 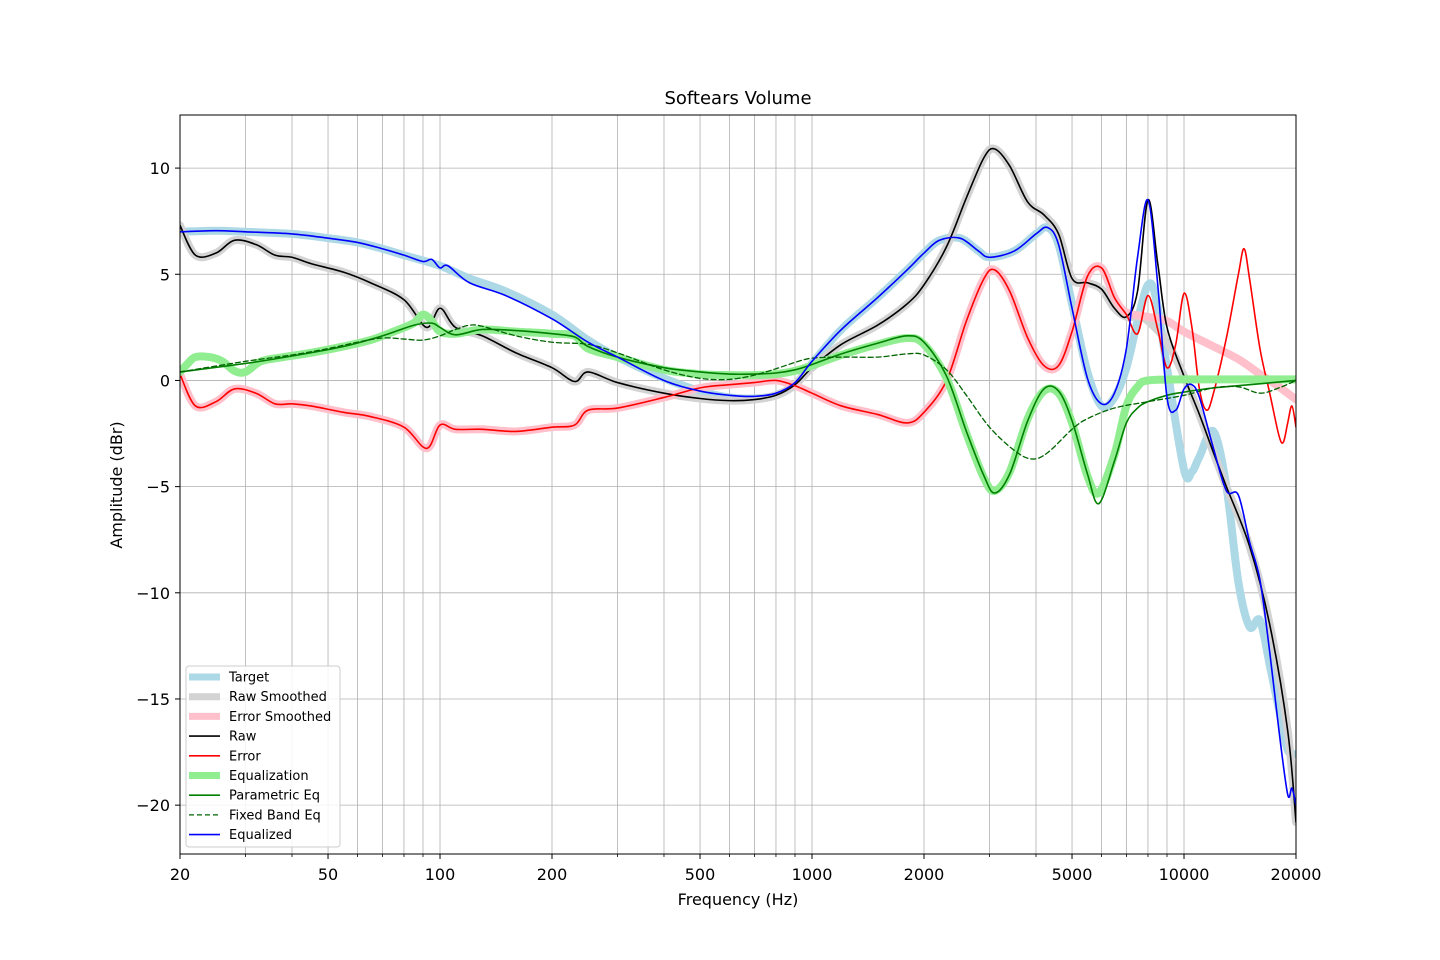 What do you see at coordinates (552, 874) in the screenshot?
I see `x-tick-label: 200` at bounding box center [552, 874].